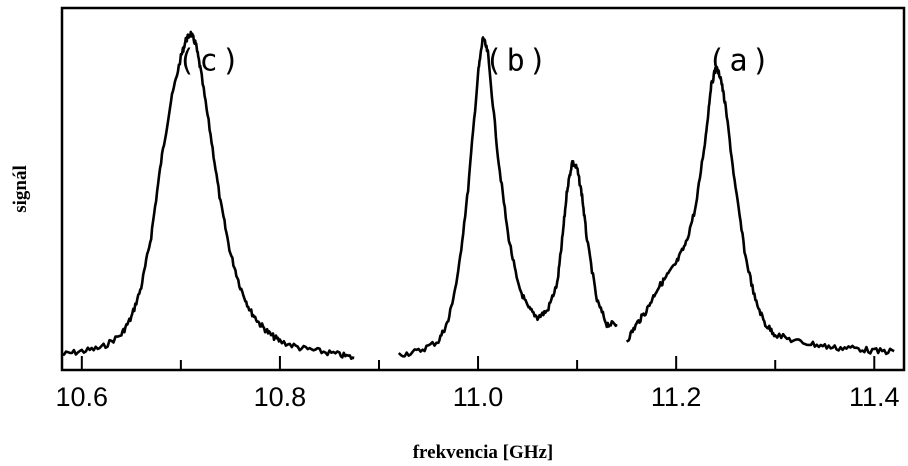  I want to click on x-tick-label-0: 10.6, so click(82, 397).